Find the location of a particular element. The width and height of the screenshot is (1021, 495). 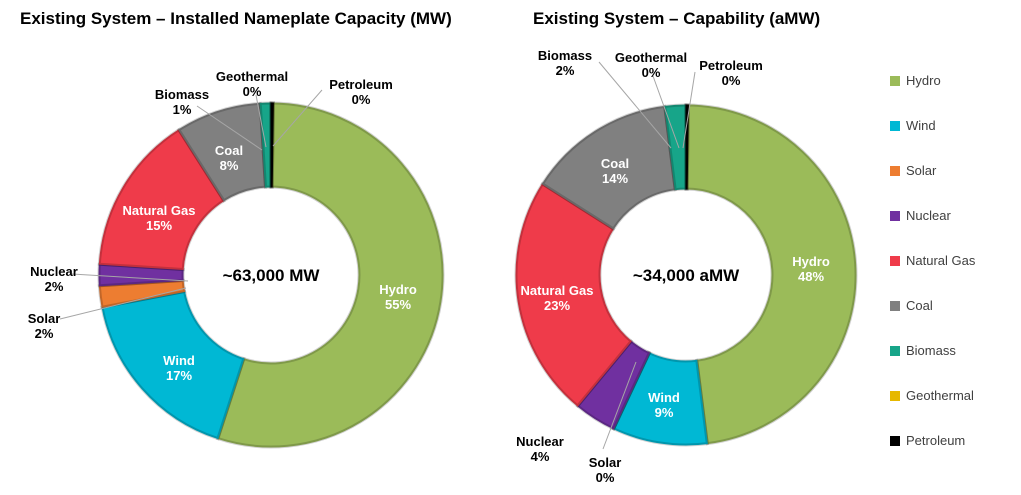

data-label-biomass: Biomass 1% is located at coordinates (182, 102).